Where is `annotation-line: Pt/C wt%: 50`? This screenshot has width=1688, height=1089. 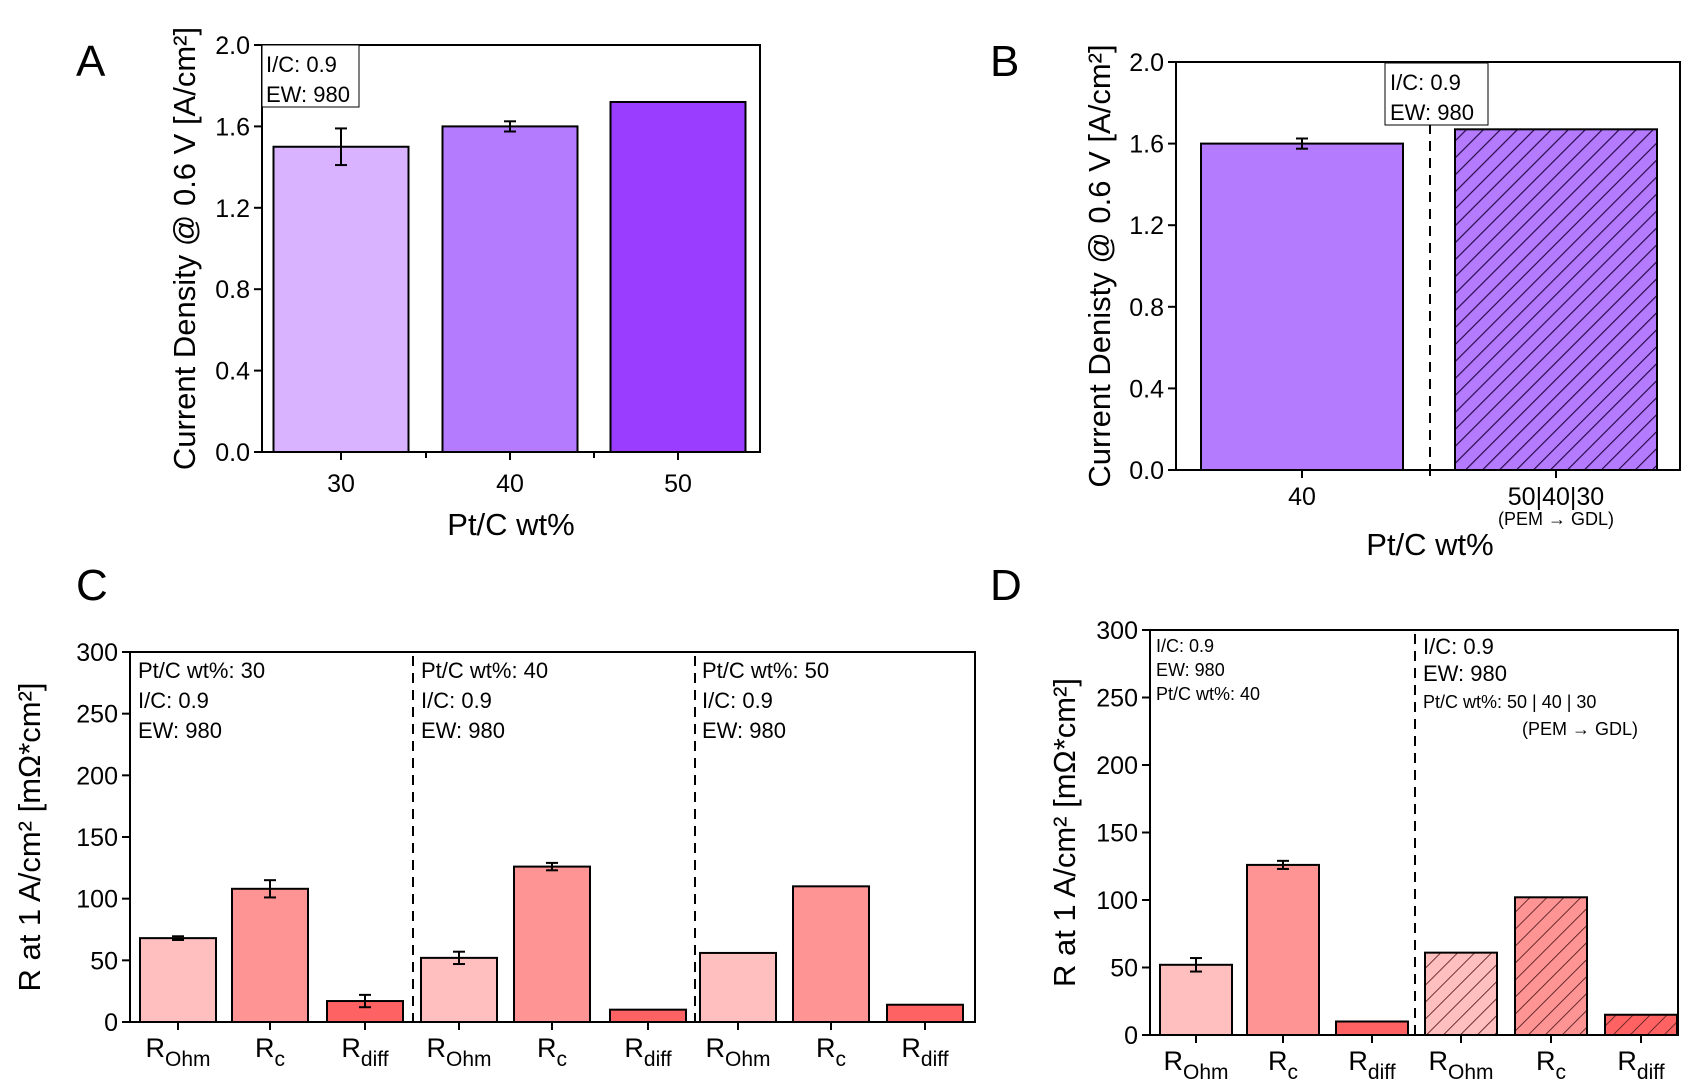 annotation-line: Pt/C wt%: 50 is located at coordinates (765, 670).